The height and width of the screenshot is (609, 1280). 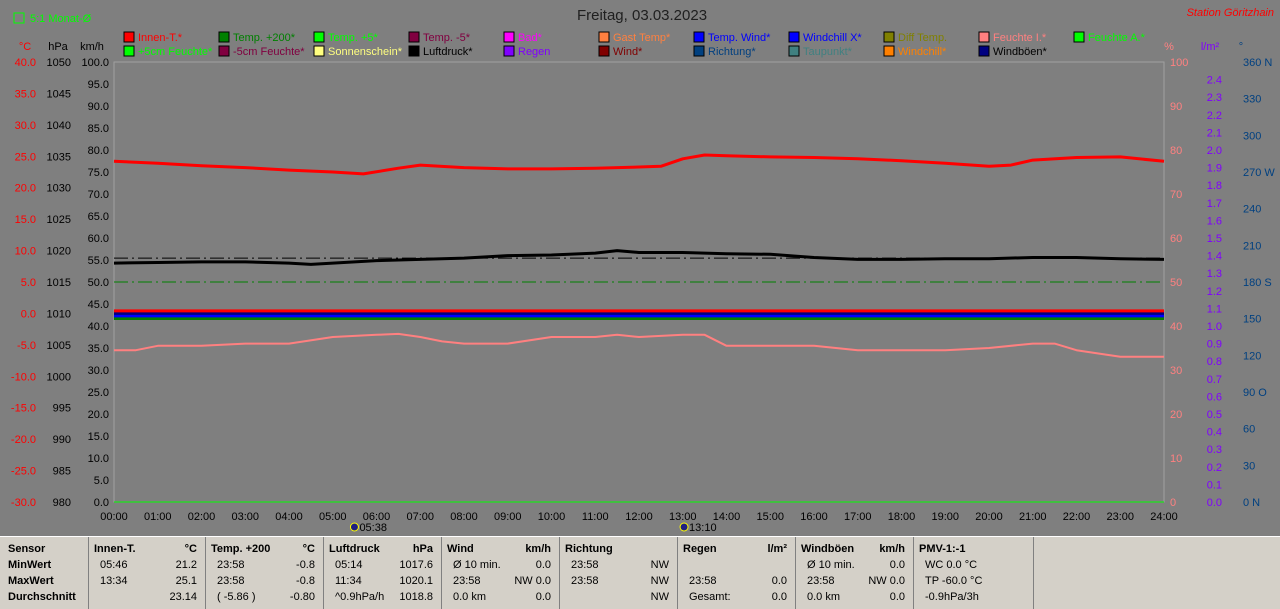 I want to click on stats-cell: -0.80, so click(x=302, y=597).